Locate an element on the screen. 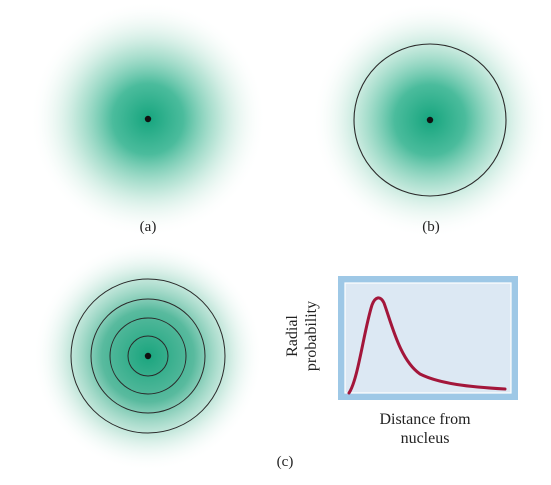 This screenshot has width=551, height=485. nucleus-dot-a is located at coordinates (148, 119).